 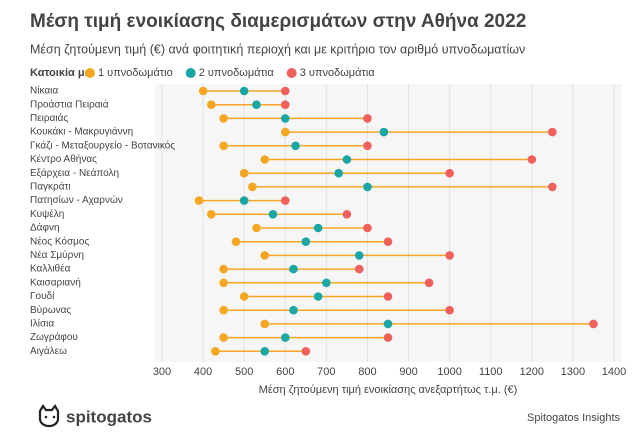 I want to click on x-tick-label: 1100, so click(x=491, y=372).